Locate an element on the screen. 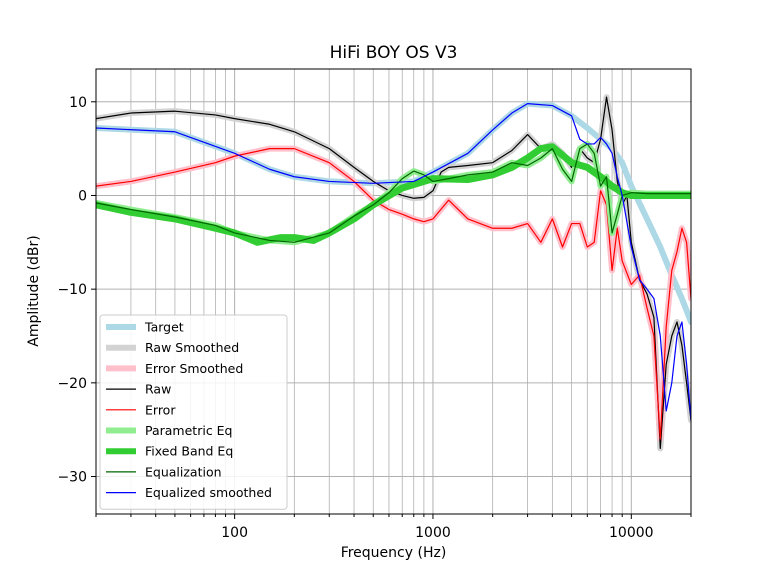 This screenshot has width=768, height=576. legend-label: Error is located at coordinates (160, 409).